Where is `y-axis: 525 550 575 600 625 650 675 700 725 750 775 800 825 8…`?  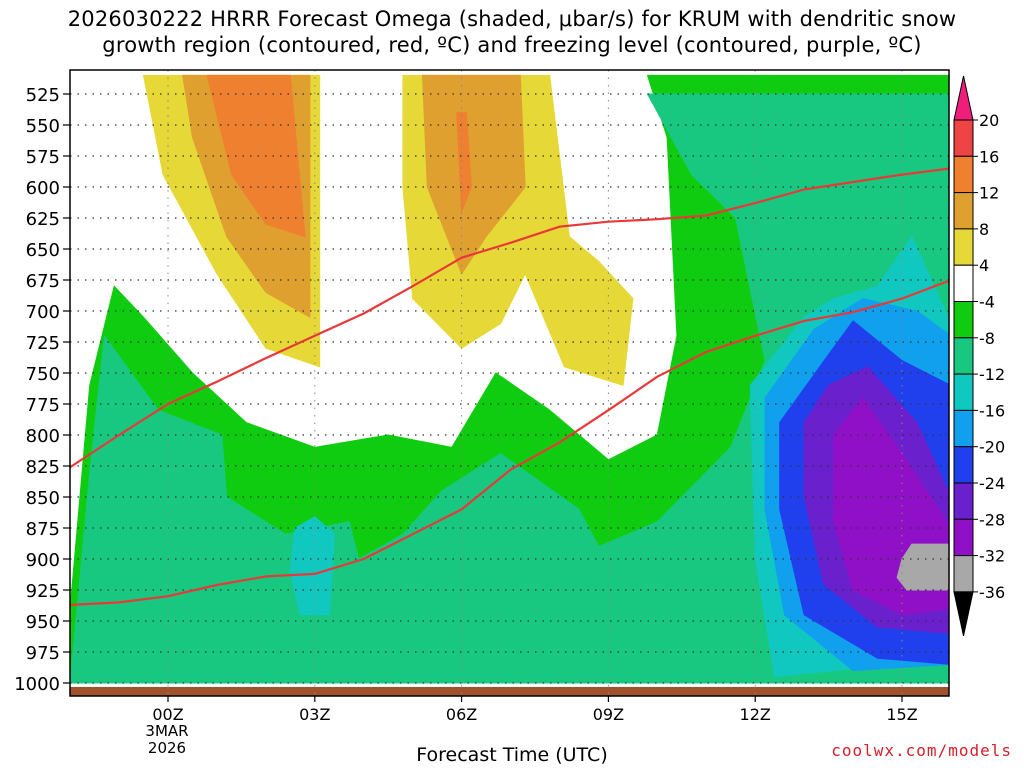 y-axis: 525 550 575 600 625 650 675 700 725 750 775 800 825 8… is located at coordinates (42, 390).